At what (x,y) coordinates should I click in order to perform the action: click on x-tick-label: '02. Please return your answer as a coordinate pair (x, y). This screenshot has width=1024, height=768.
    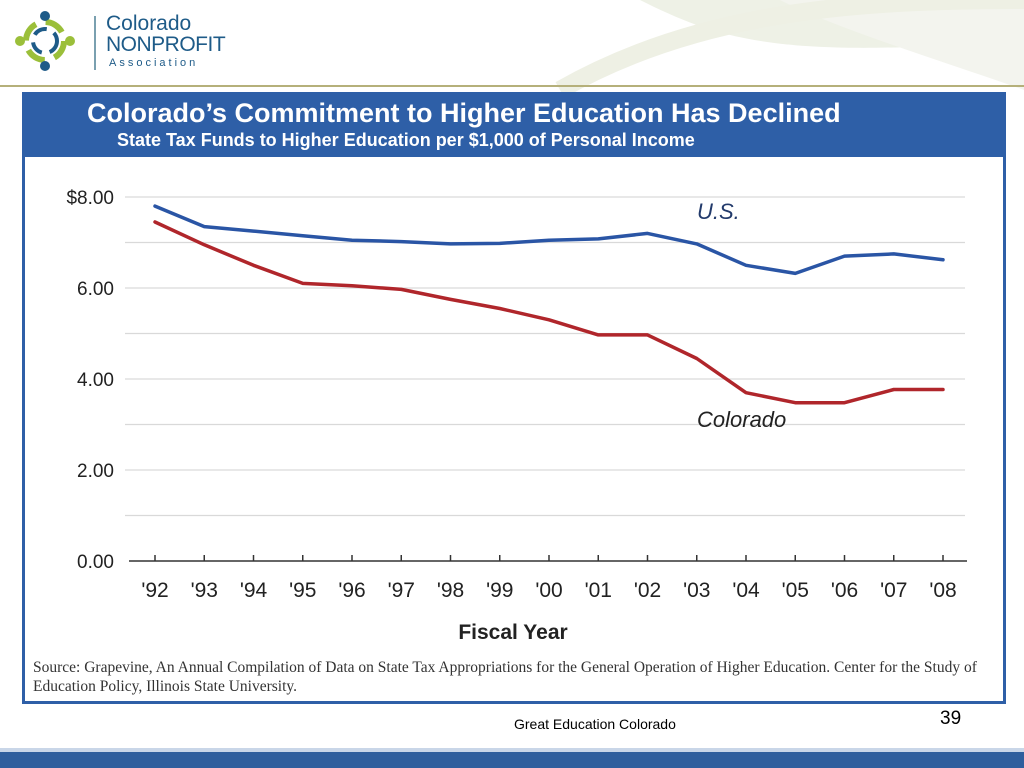
    Looking at the image, I should click on (647, 590).